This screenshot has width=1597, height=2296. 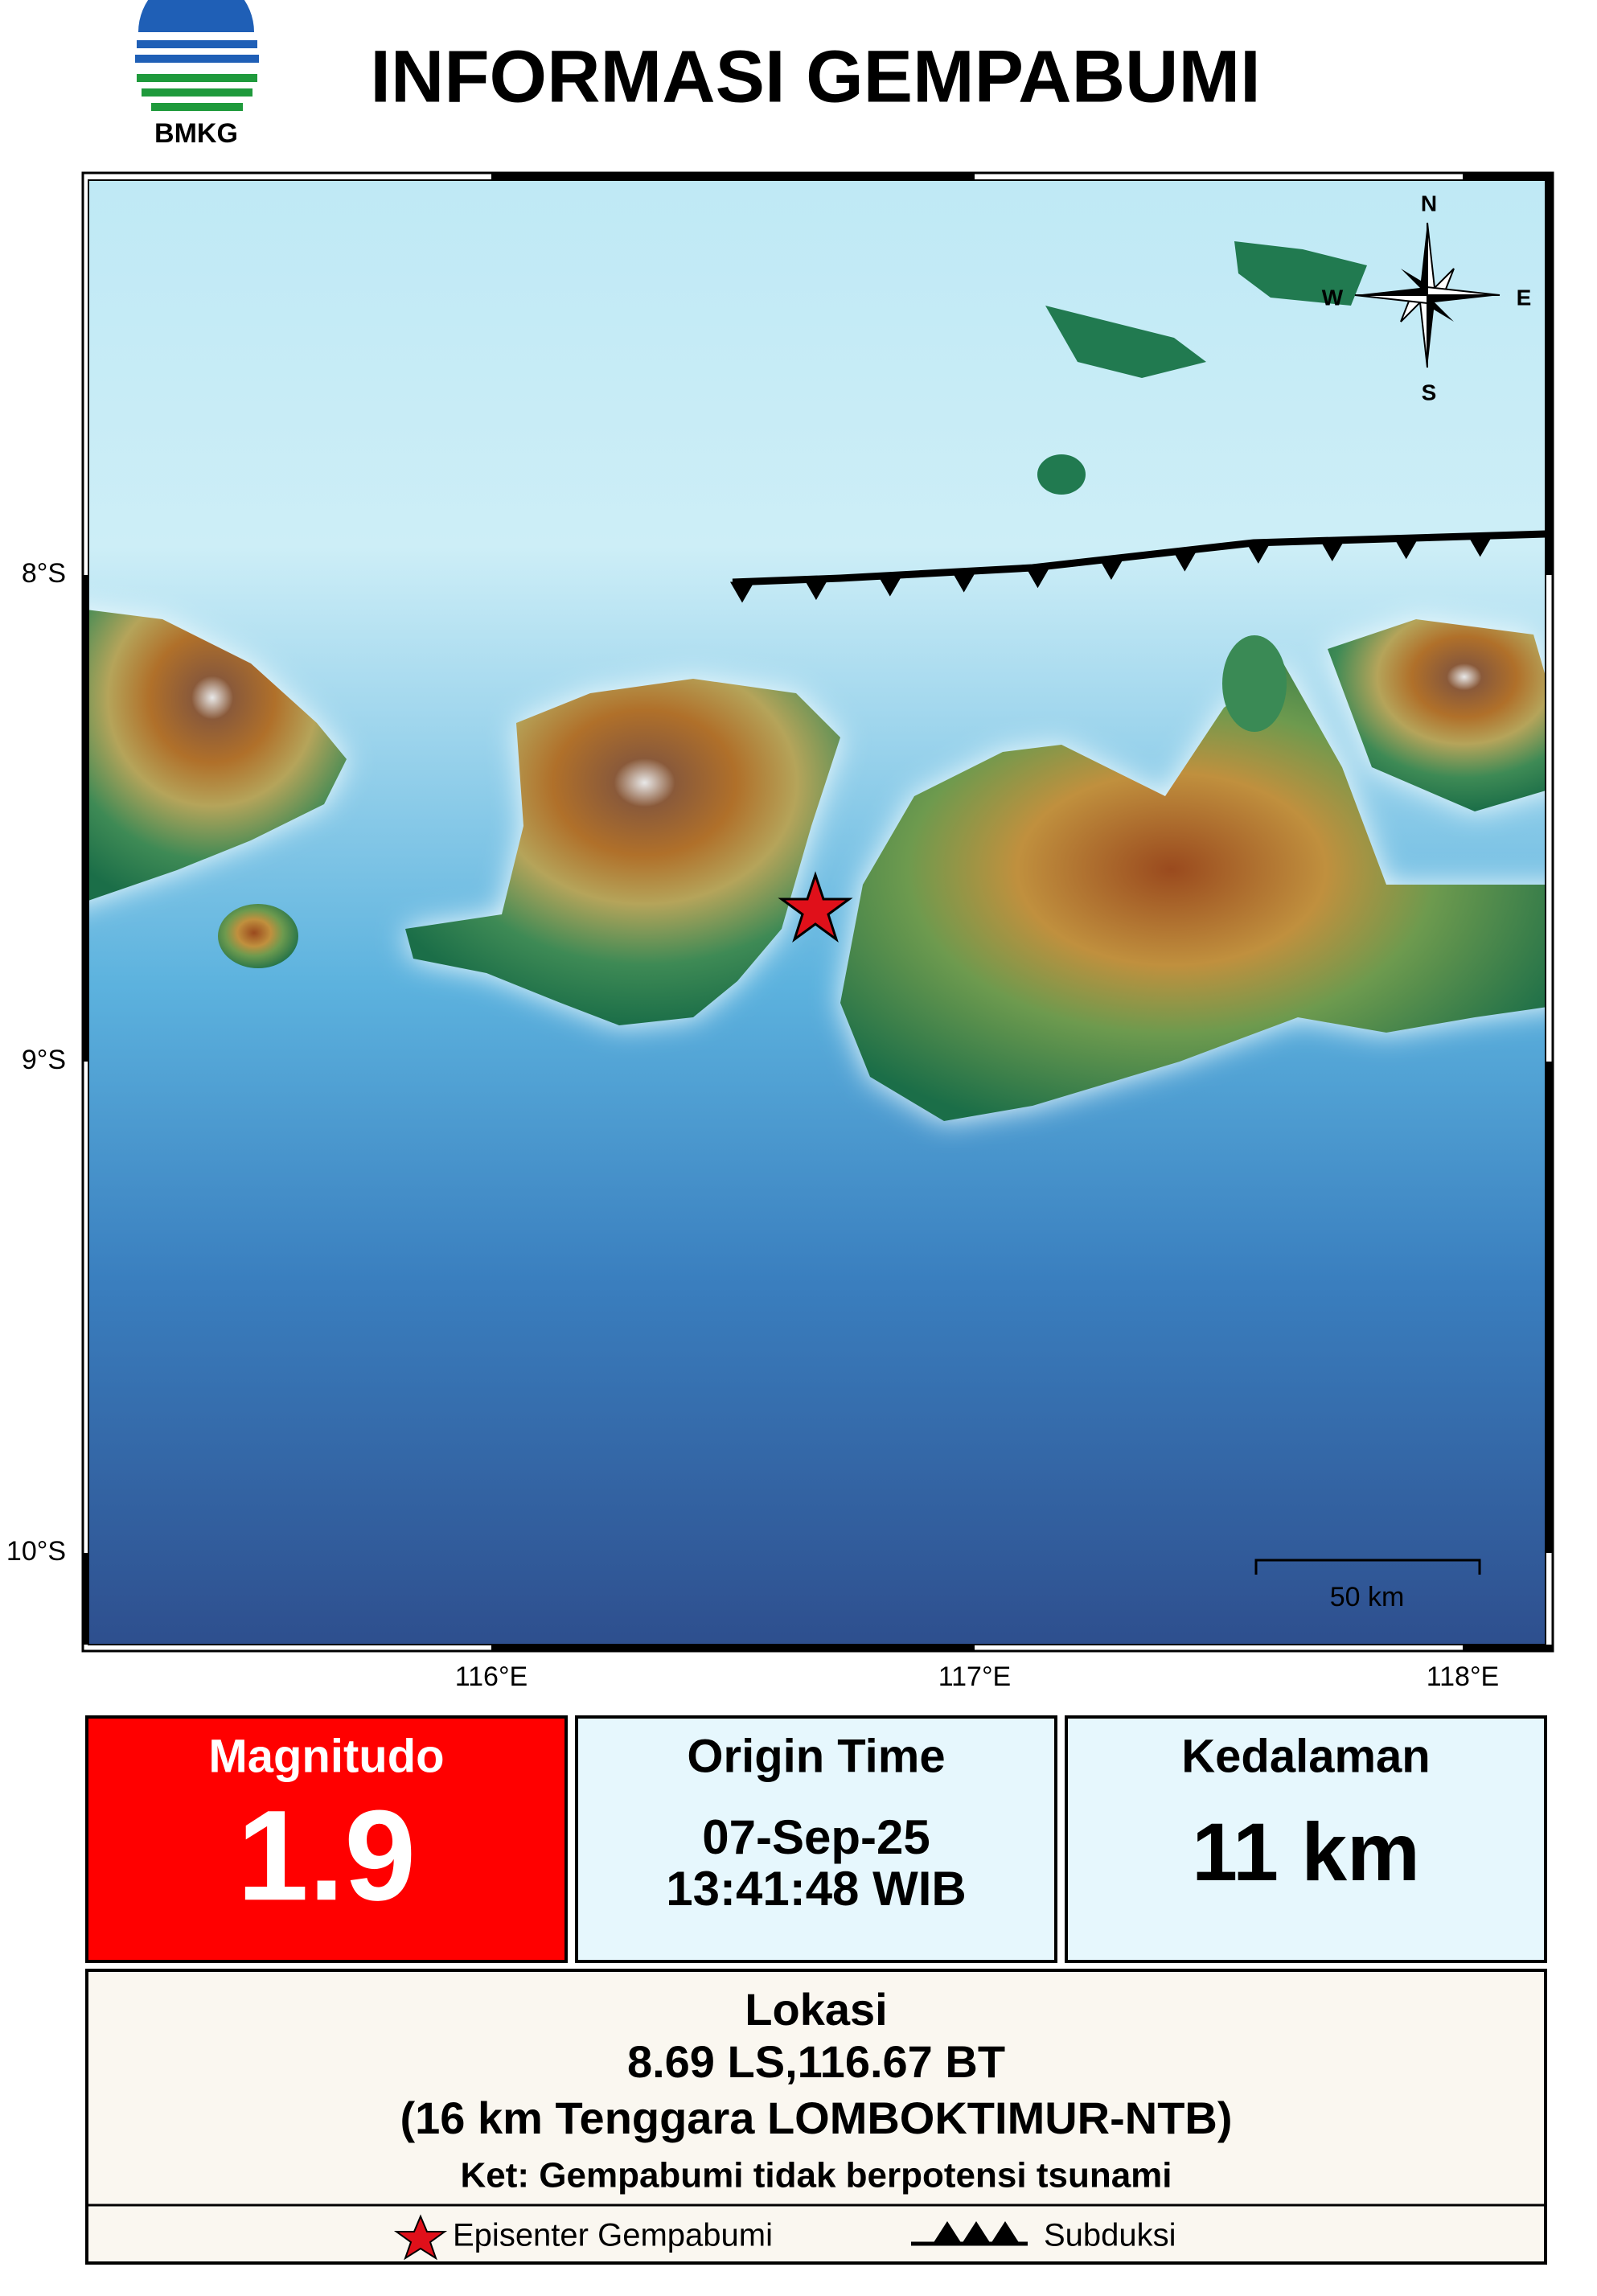 What do you see at coordinates (1333, 297) in the screenshot?
I see `compass-w: W` at bounding box center [1333, 297].